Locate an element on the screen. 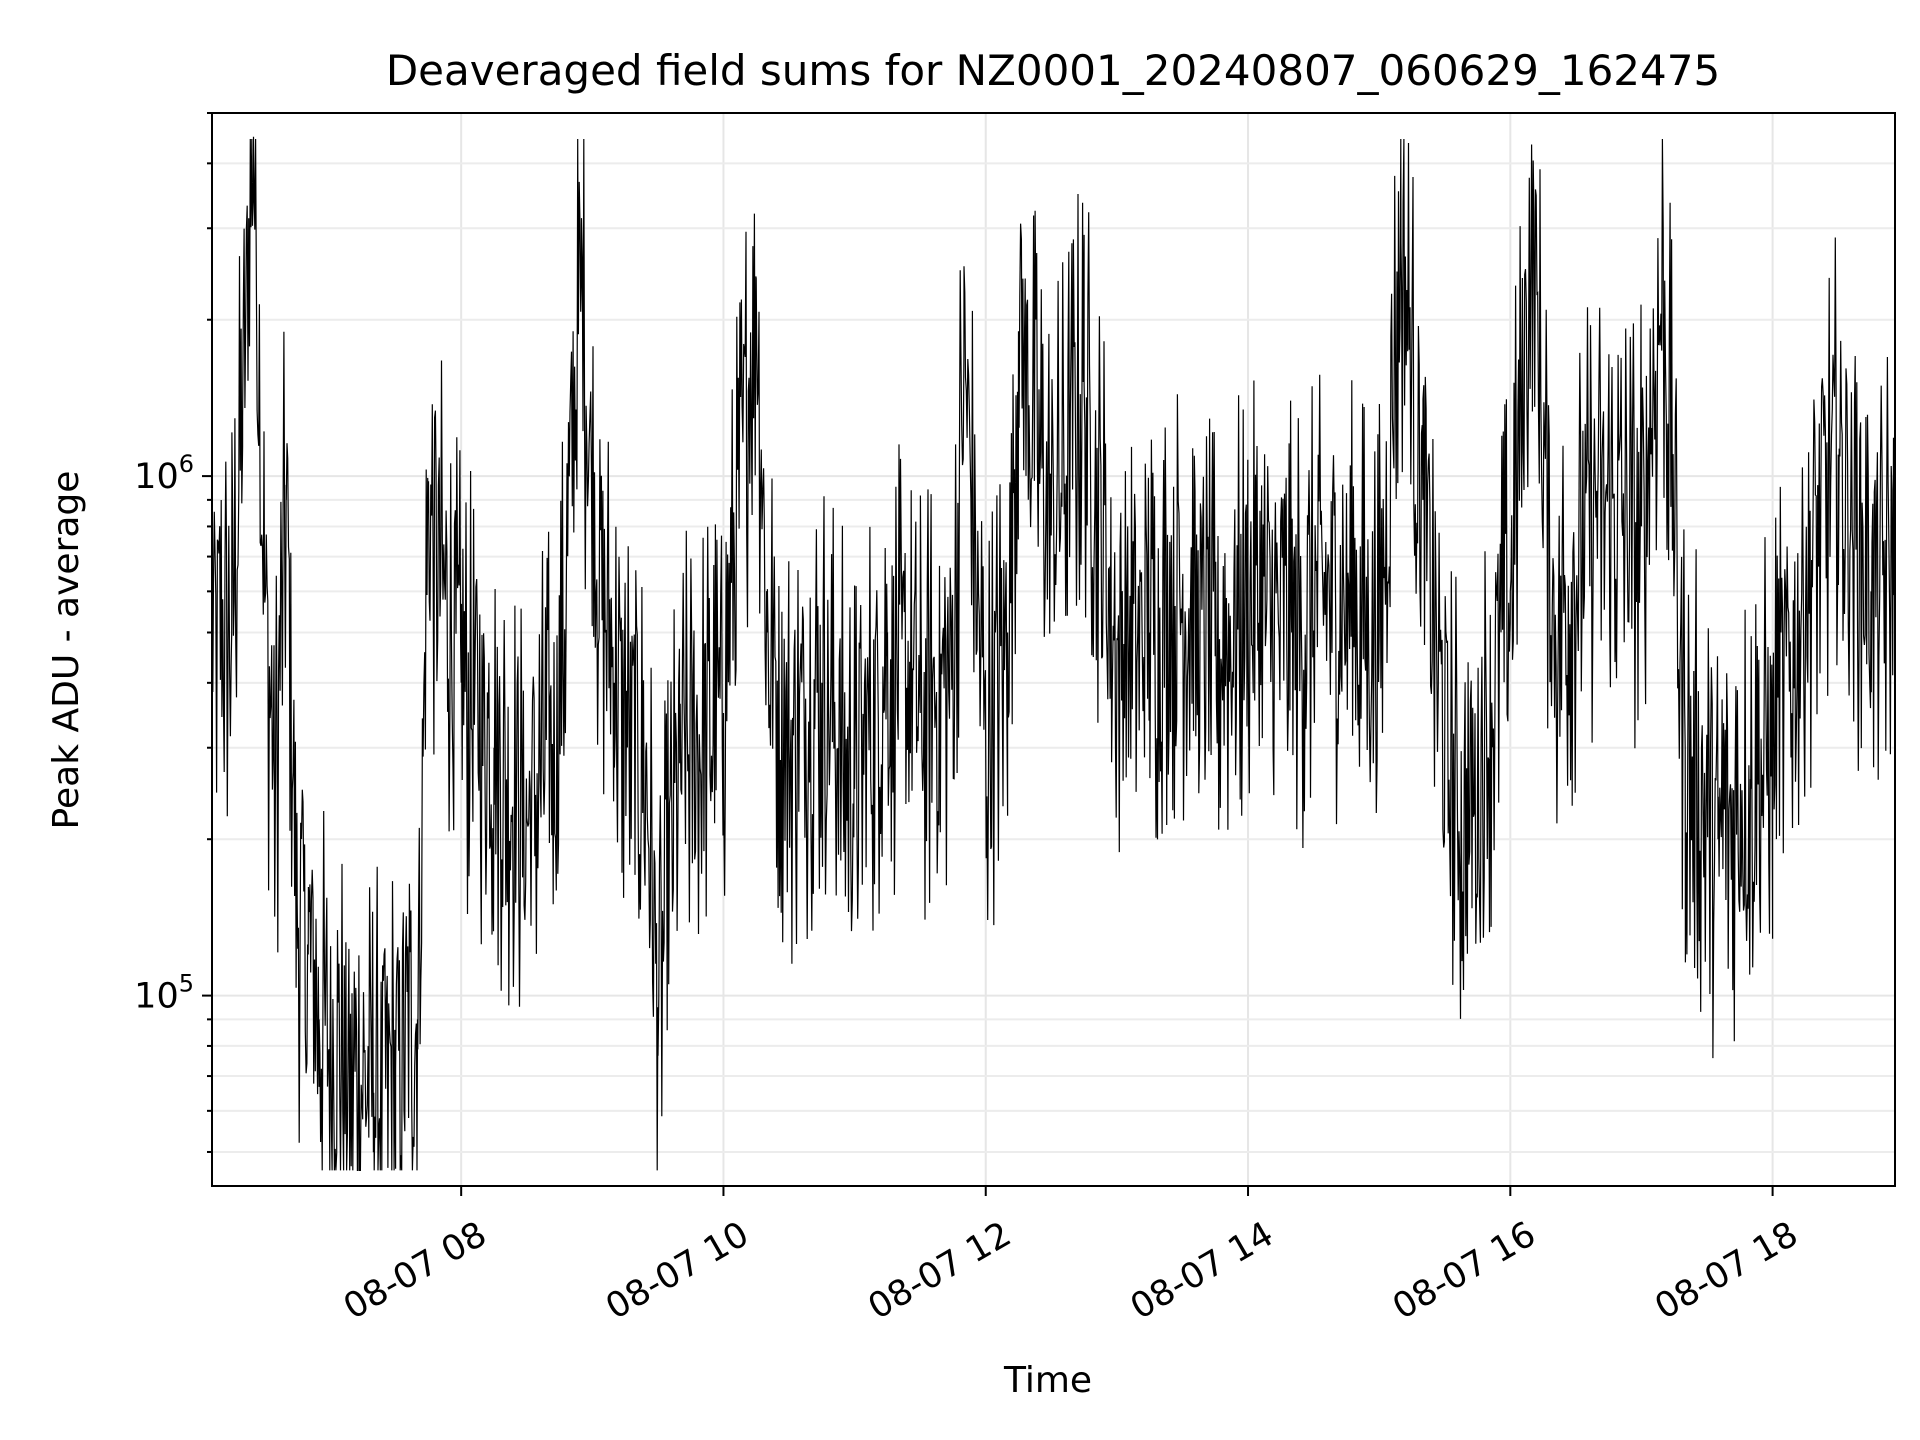  x-tick-label: 08-07 18 is located at coordinates (1727, 1270).